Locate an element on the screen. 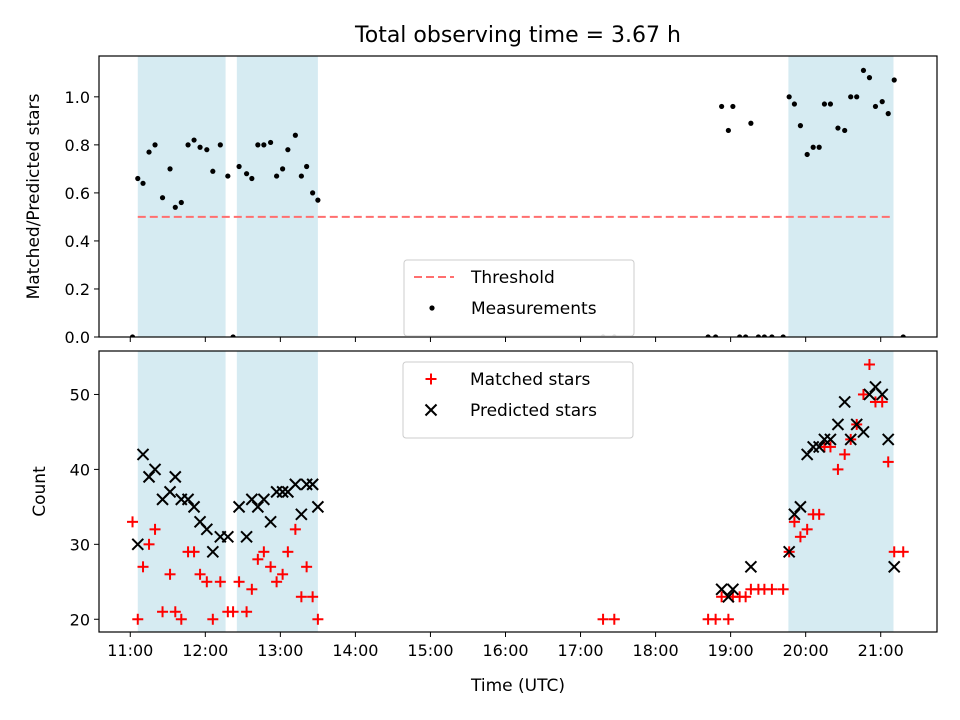  x-tick-label: 20:00 is located at coordinates (806, 650).